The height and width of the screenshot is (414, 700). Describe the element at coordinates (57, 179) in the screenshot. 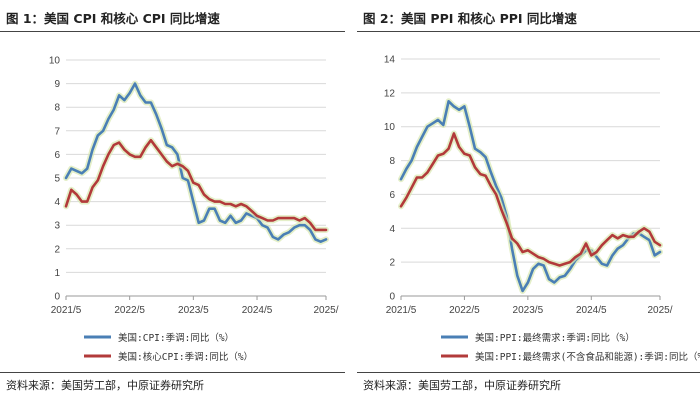

I see `y-tick-label: 5` at that location.